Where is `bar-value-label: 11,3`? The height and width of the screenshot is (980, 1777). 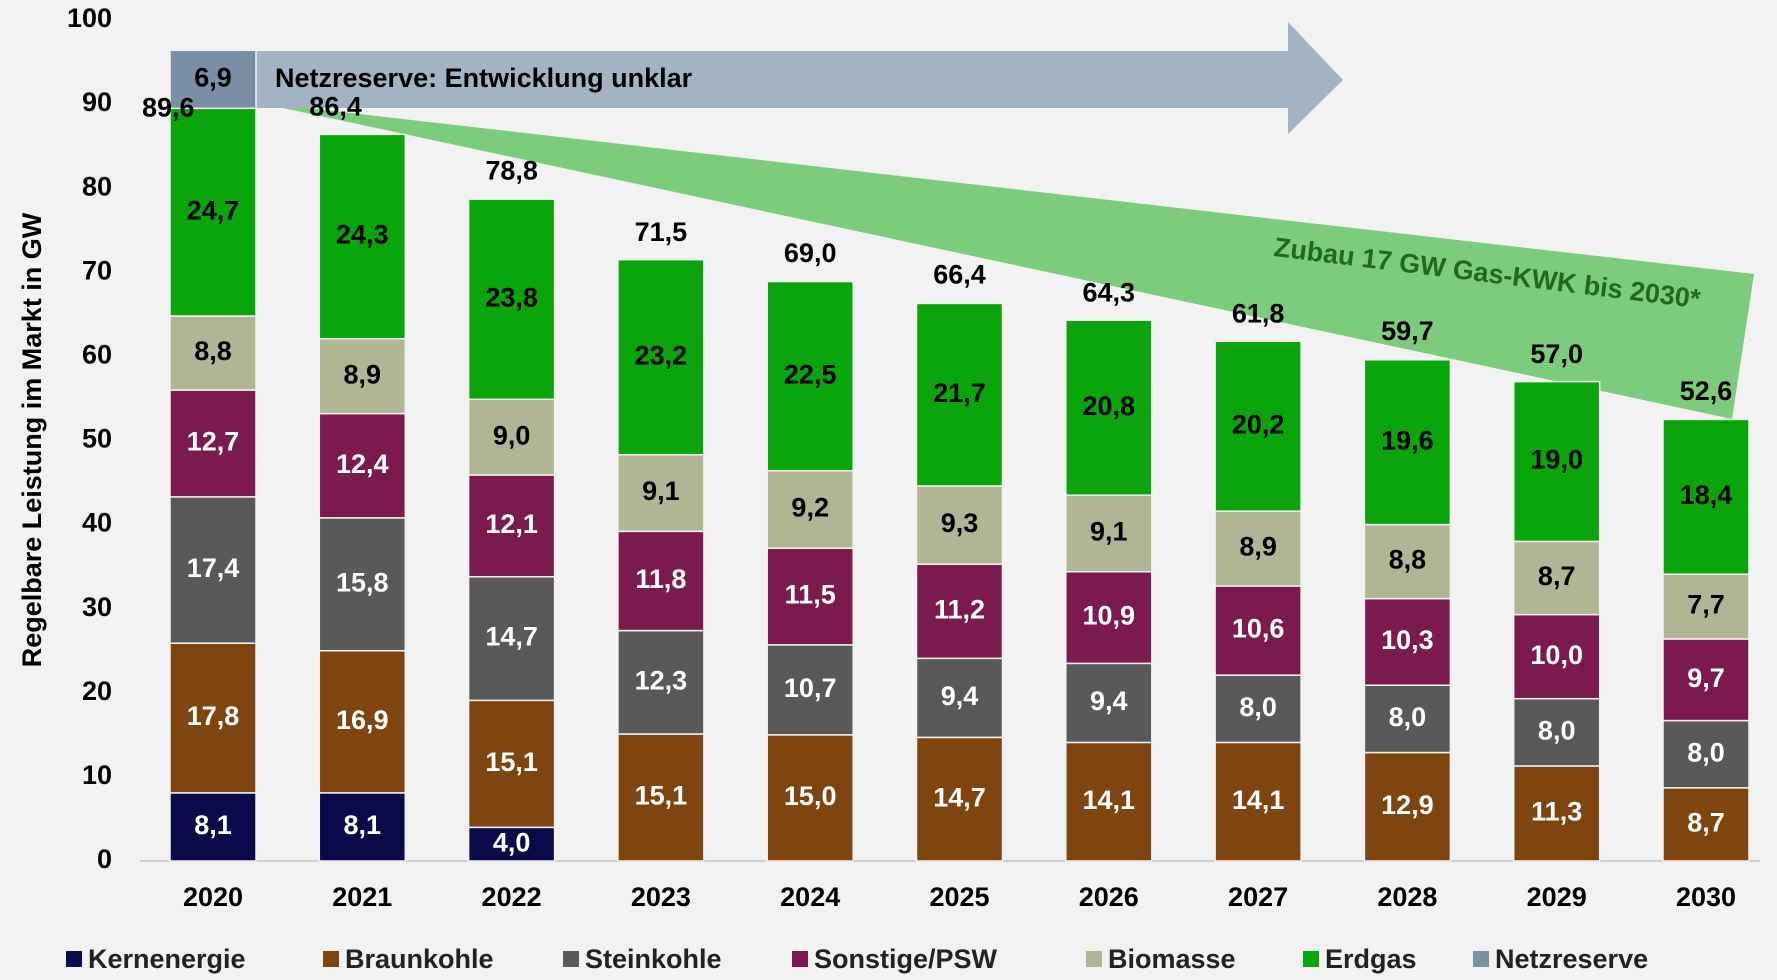
bar-value-label: 11,3 is located at coordinates (1556, 812).